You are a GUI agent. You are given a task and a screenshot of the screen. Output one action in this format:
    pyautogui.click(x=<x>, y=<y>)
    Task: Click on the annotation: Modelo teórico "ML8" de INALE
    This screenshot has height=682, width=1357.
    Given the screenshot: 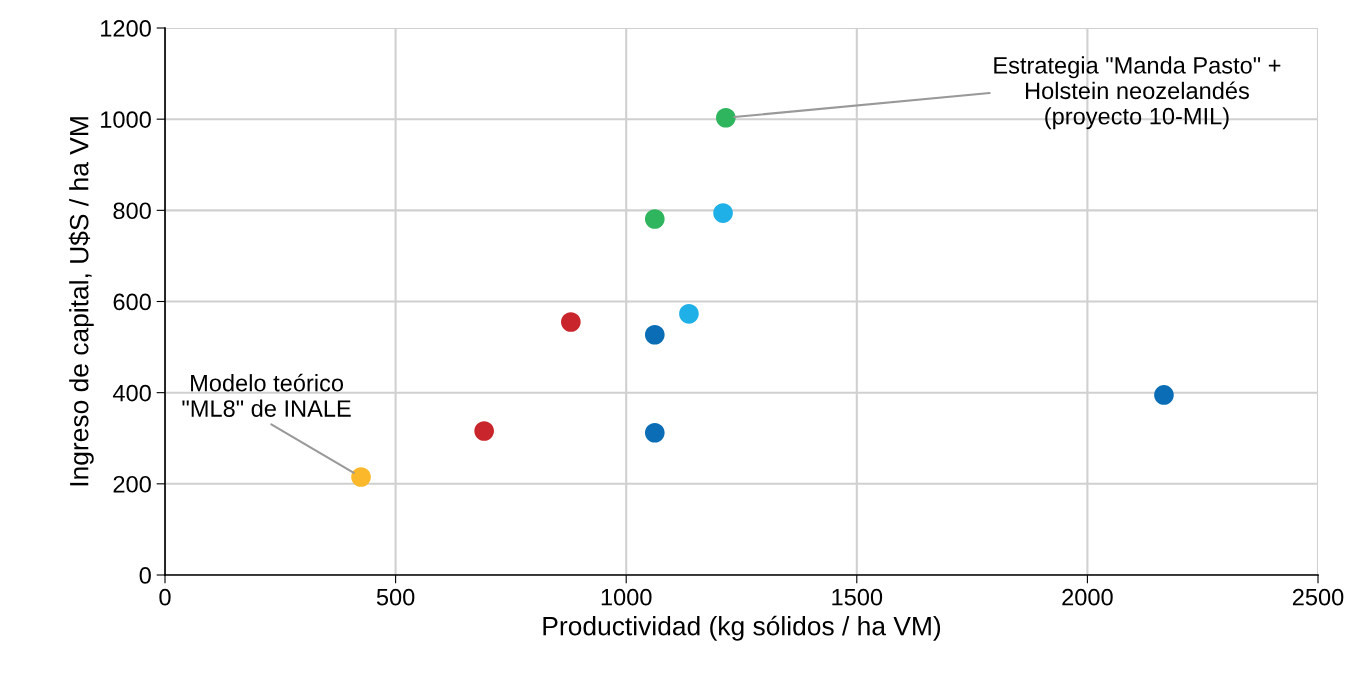 What is the action you would take?
    pyautogui.click(x=266, y=395)
    